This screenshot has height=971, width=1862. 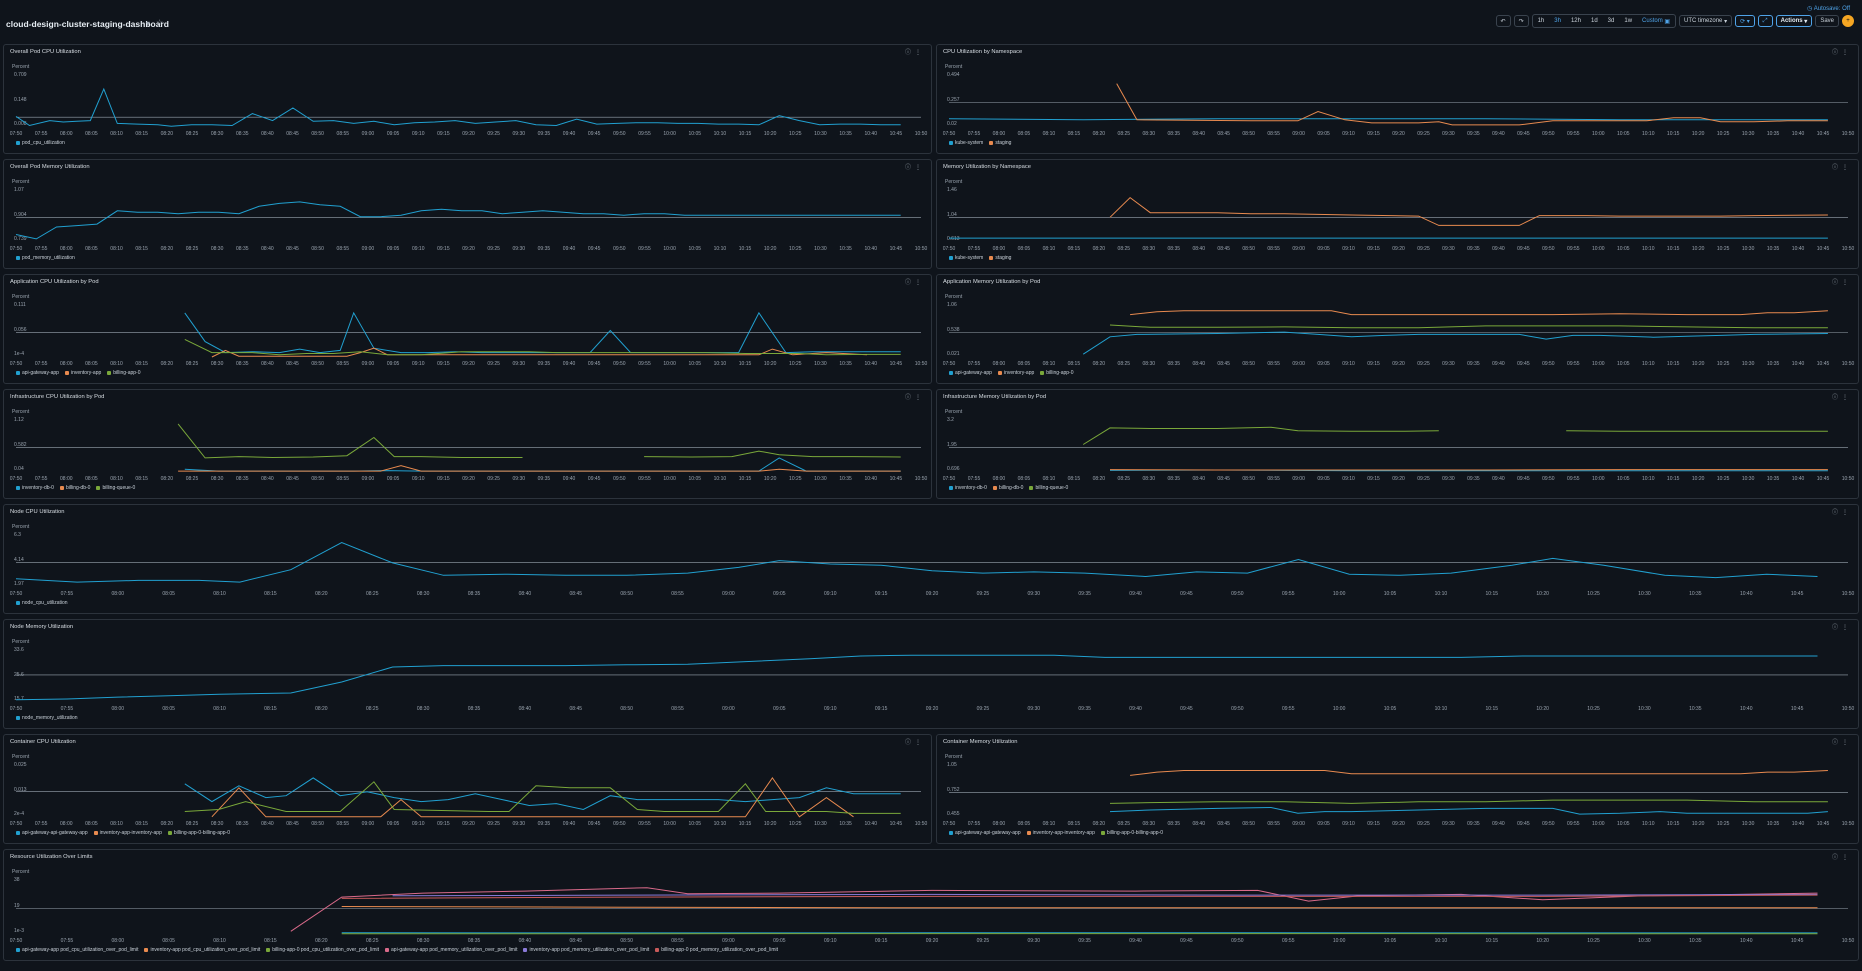 What do you see at coordinates (45, 258) in the screenshot?
I see `legend-item: pod_memory_utilization` at bounding box center [45, 258].